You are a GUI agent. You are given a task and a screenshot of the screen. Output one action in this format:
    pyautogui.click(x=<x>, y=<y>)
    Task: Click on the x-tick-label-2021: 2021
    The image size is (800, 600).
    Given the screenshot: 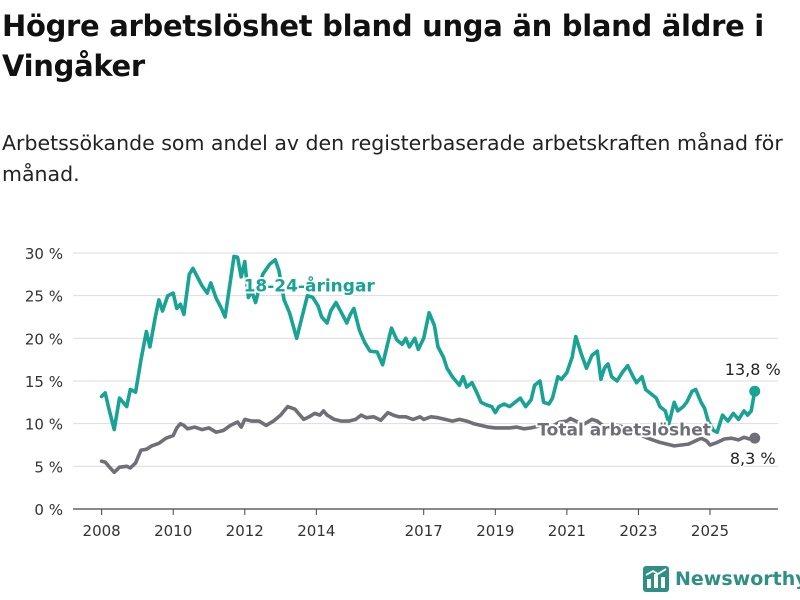 What is the action you would take?
    pyautogui.click(x=567, y=531)
    